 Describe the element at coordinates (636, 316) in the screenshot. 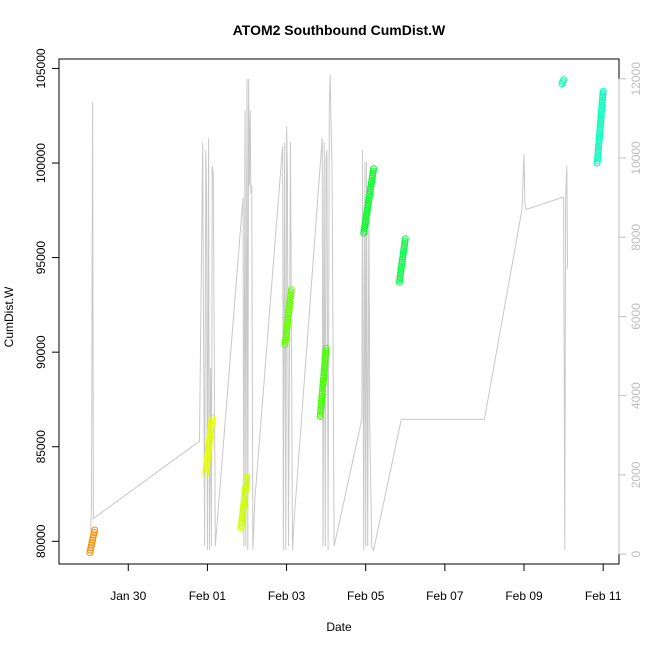

I see `y2-tick-label: 6000` at that location.